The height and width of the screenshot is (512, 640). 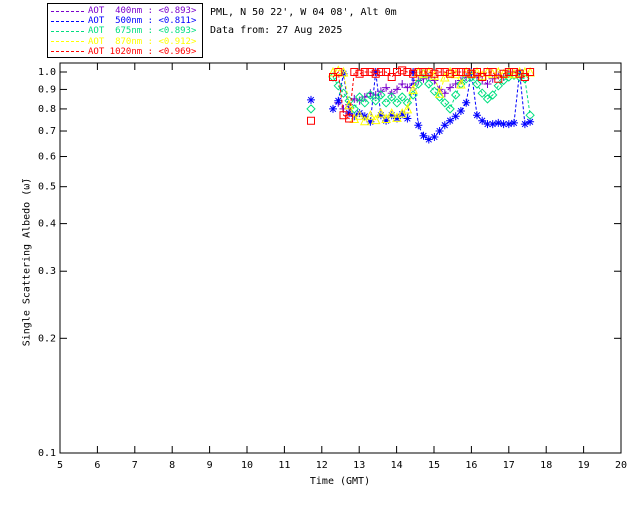 I want to click on legend-item-label: AOT 400nm : <0.893>, so click(x=142, y=11).